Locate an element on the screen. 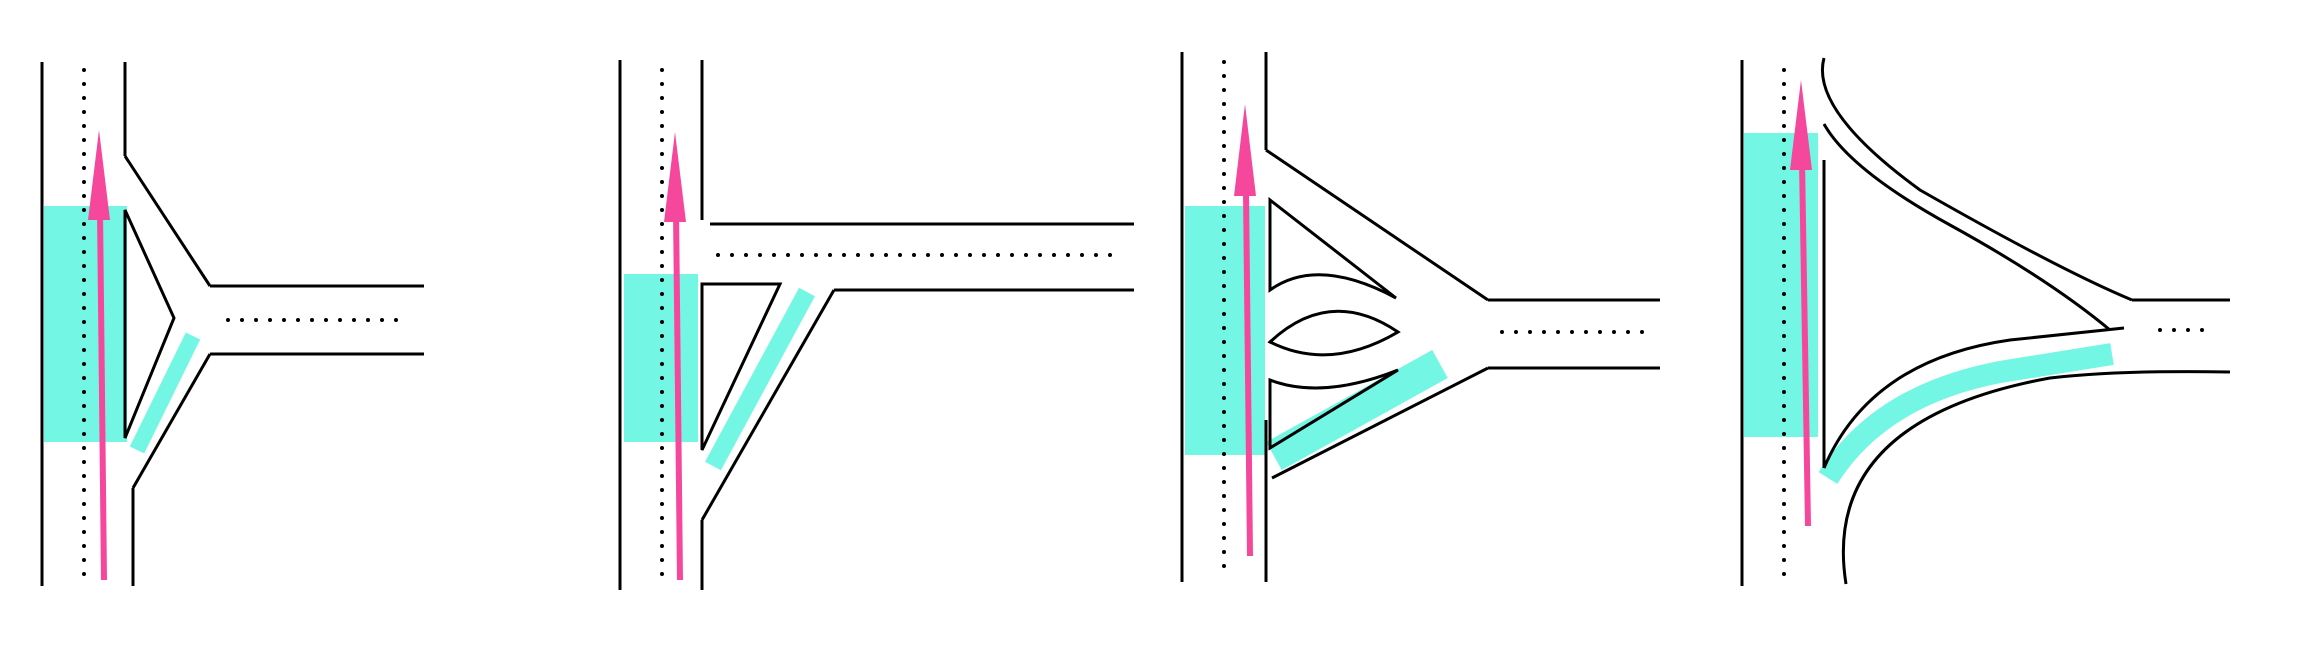  traffic-island-upper is located at coordinates (1332, 248).